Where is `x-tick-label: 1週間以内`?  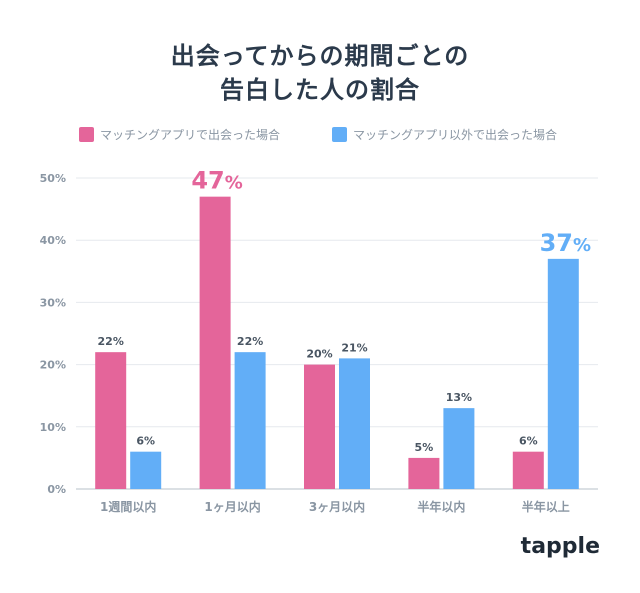
x-tick-label: 1週間以内 is located at coordinates (128, 506).